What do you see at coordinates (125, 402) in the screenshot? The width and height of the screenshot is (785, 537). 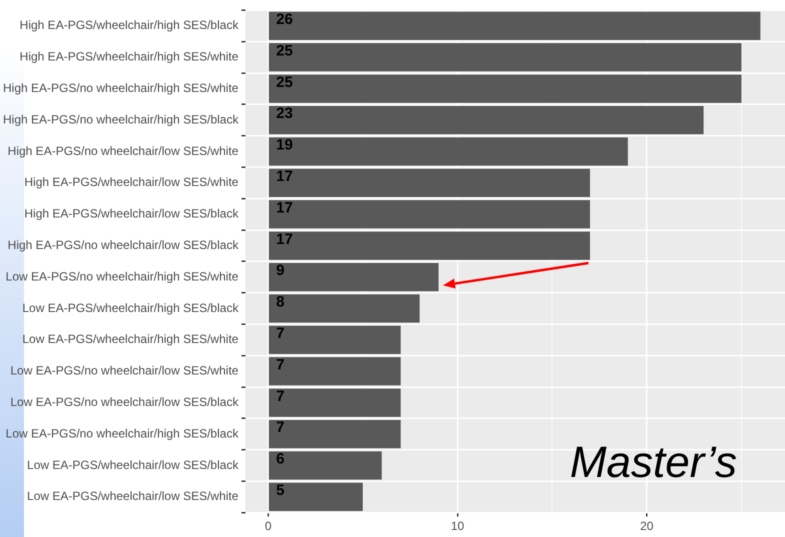 I see `y-tick-label: Low EA-PGS/no wheelchair/low SES/black` at bounding box center [125, 402].